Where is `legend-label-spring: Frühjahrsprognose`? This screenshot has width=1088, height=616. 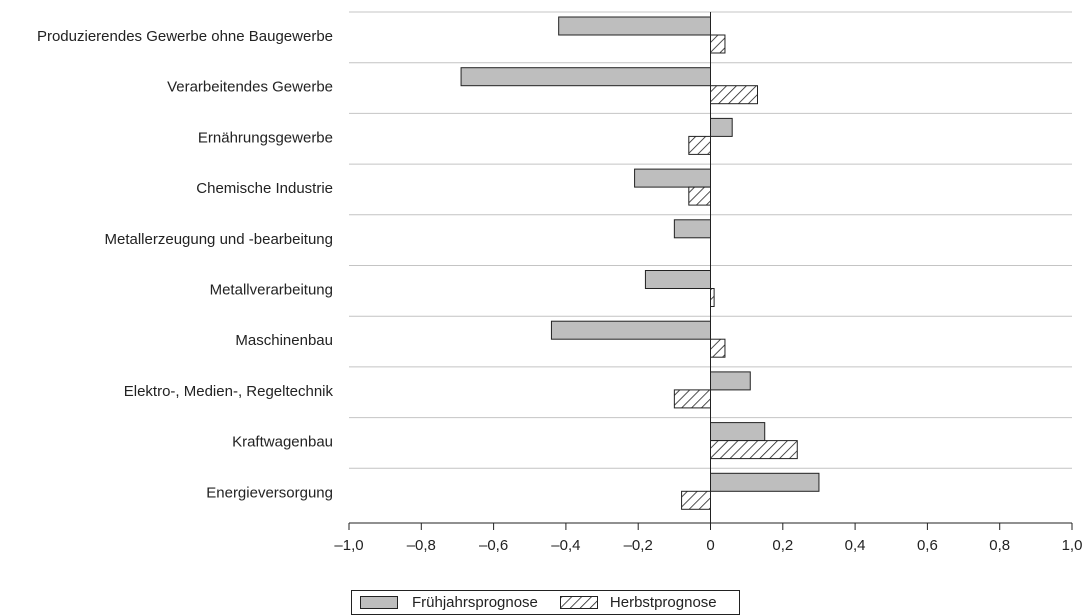
legend-label-spring: Frühjahrsprognose is located at coordinates (475, 602).